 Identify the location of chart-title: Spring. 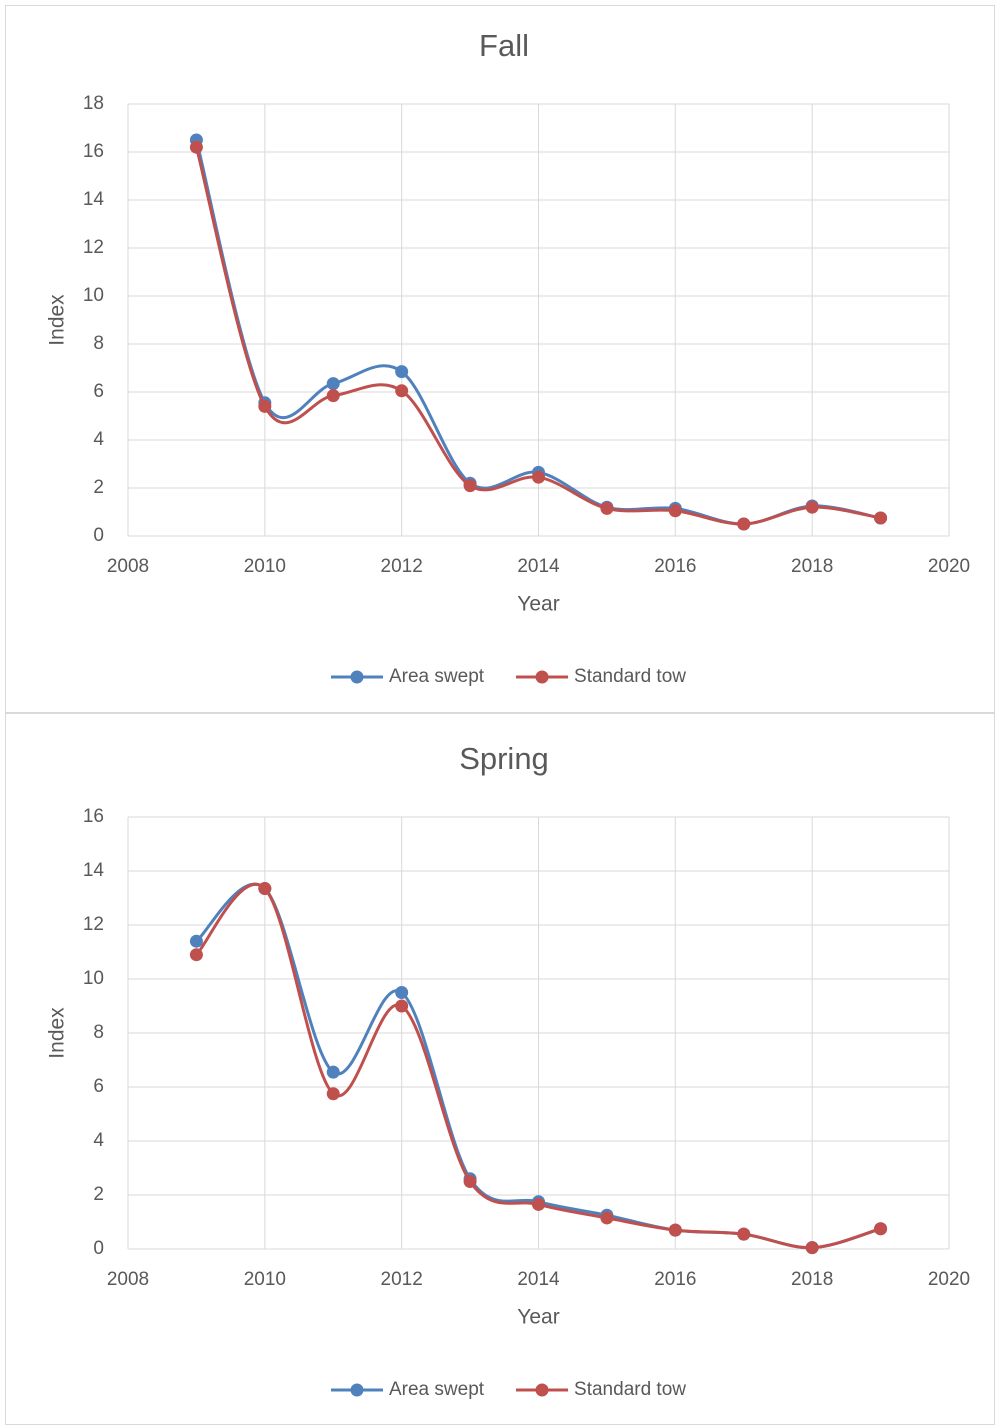
(504, 758).